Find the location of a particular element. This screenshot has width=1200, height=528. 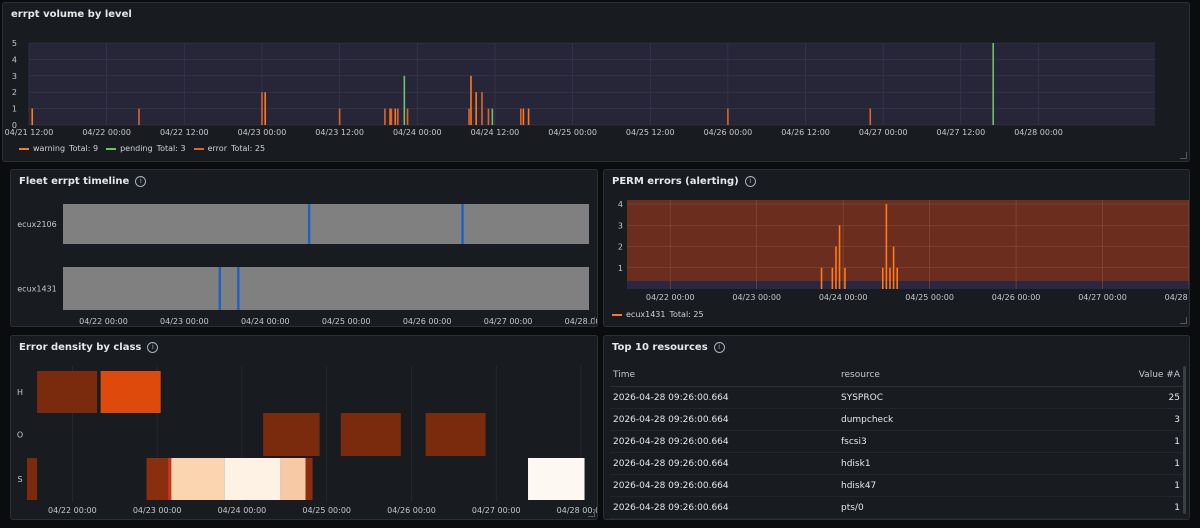

table-row: 2026-04-28 09:26:00.664 hdisk1 1 is located at coordinates (896, 463).